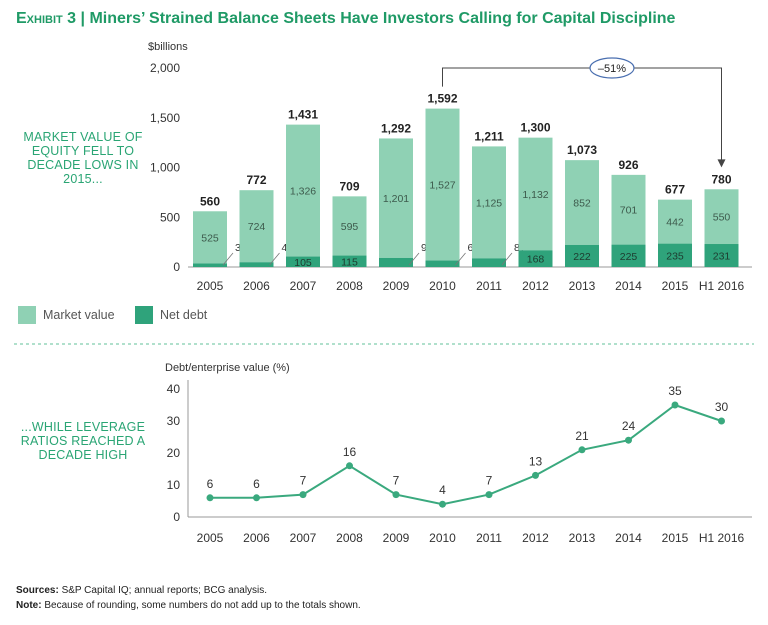 This screenshot has height=625, width=768. Describe the element at coordinates (535, 286) in the screenshot. I see `bar-x-tick-label: 2012` at that location.